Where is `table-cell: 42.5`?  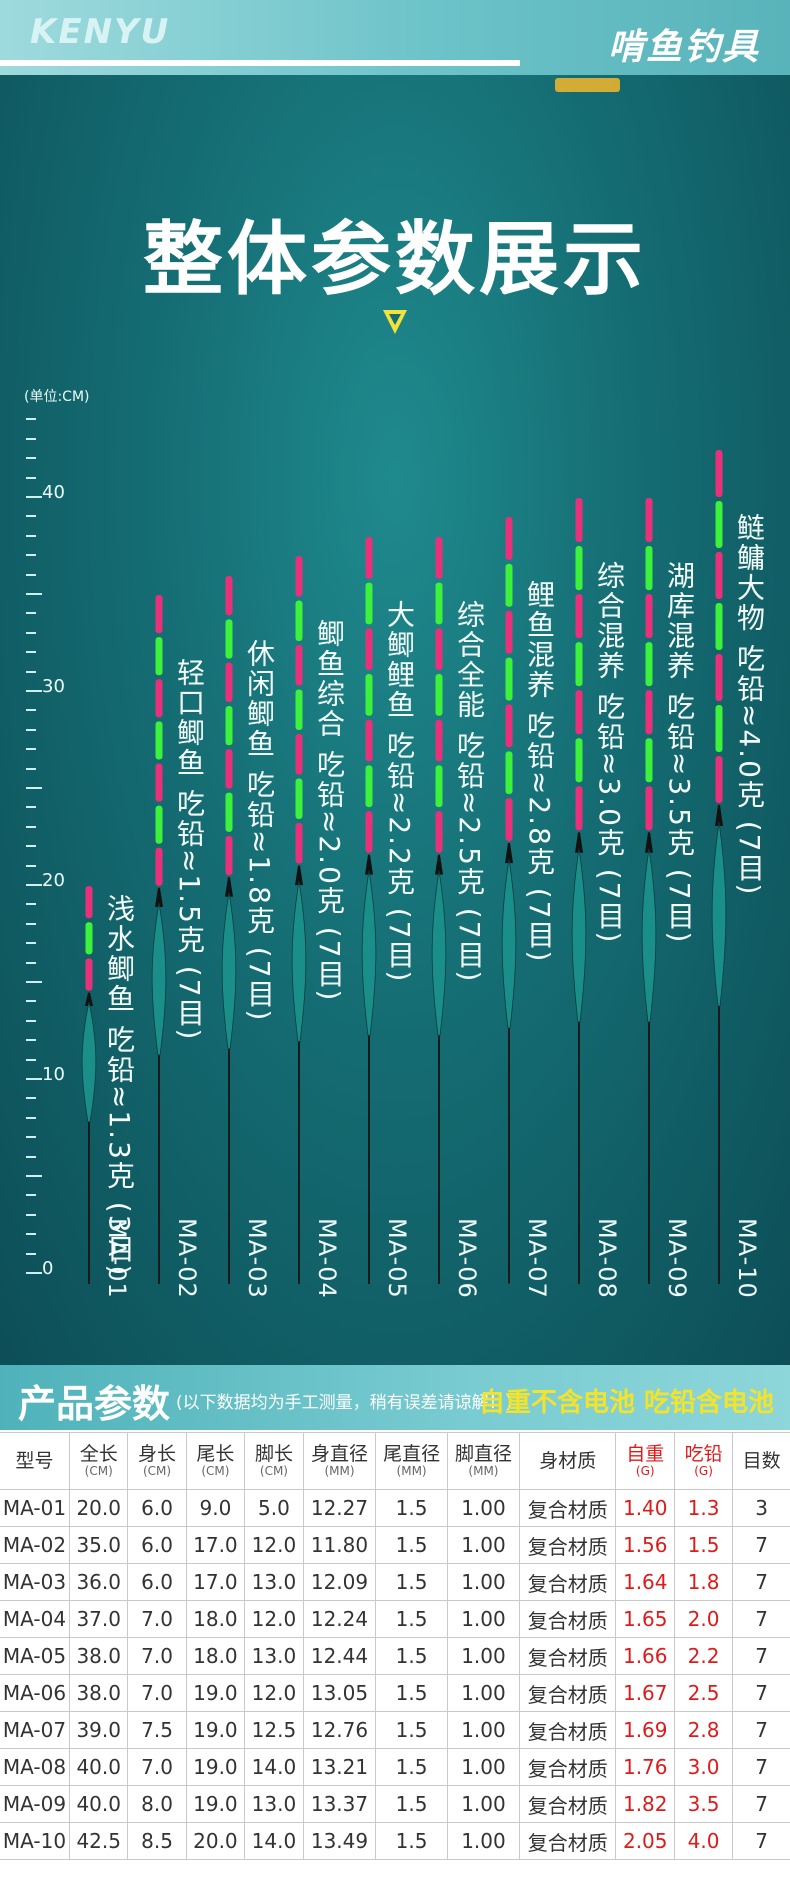
table-cell: 42.5 is located at coordinates (98, 1841).